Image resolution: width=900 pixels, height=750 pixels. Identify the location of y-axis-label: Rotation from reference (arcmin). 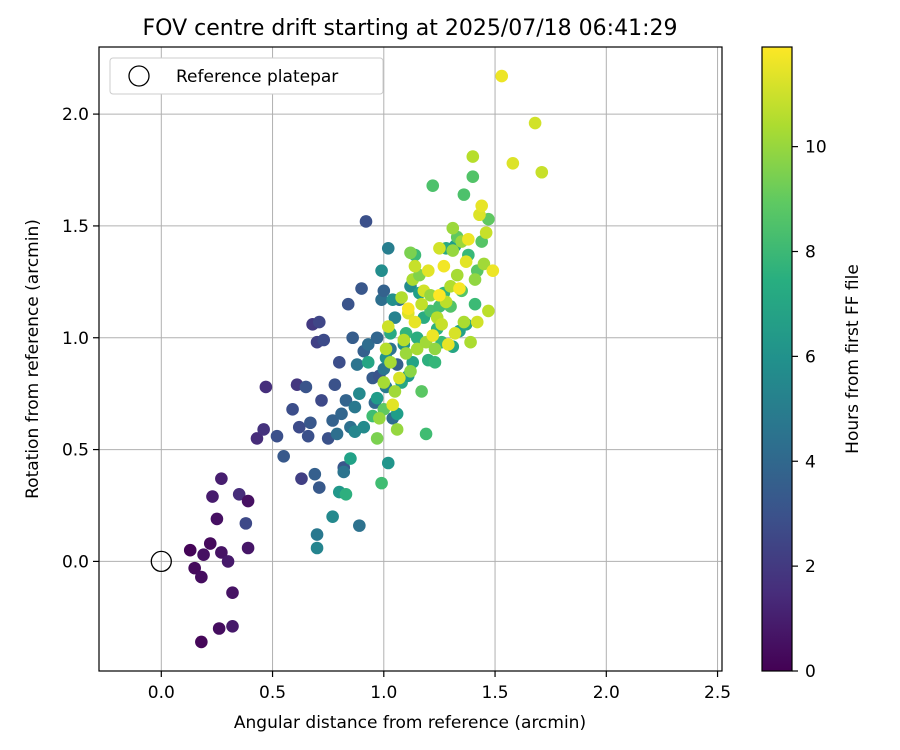
(33, 359).